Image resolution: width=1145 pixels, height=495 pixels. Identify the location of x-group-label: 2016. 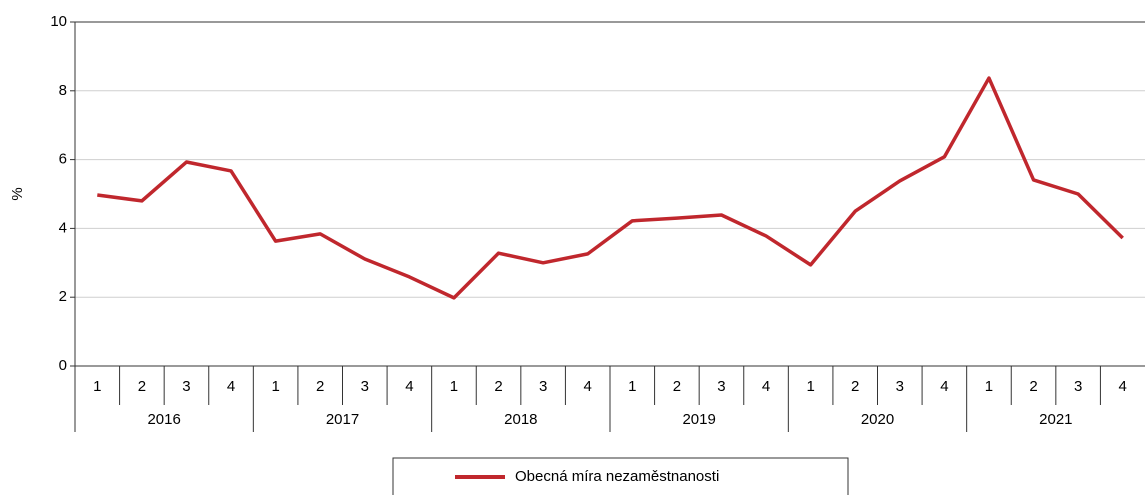
(163, 419).